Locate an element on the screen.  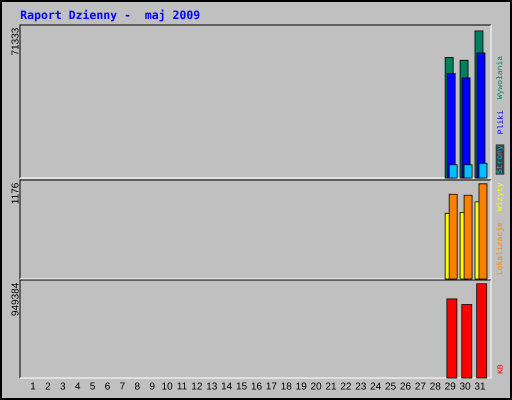
x-tick-label: 28 is located at coordinates (435, 386).